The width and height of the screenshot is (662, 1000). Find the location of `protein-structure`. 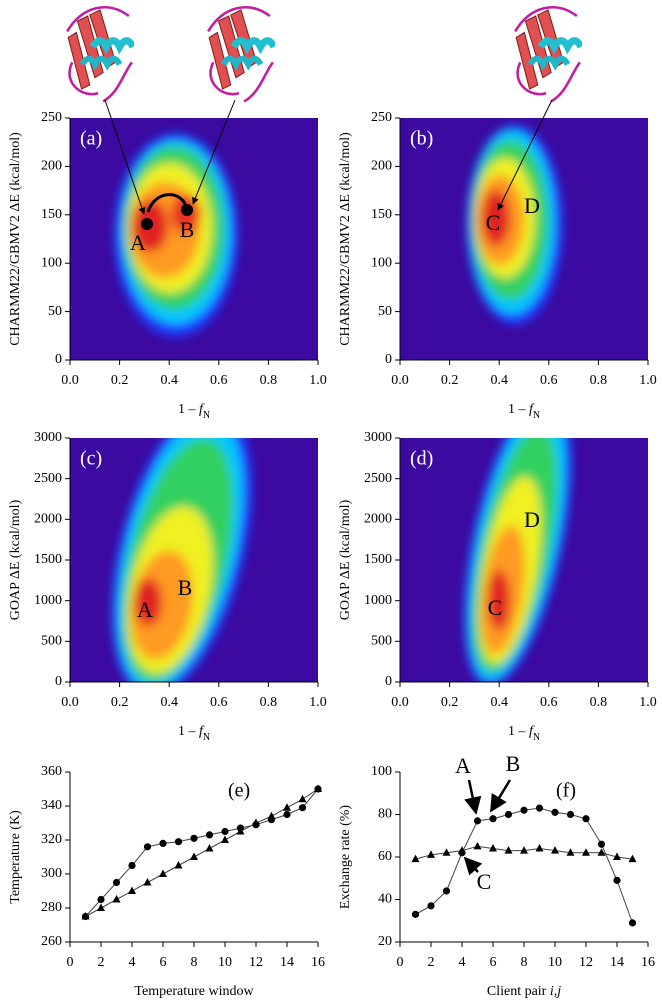

protein-structure is located at coordinates (100, 54).